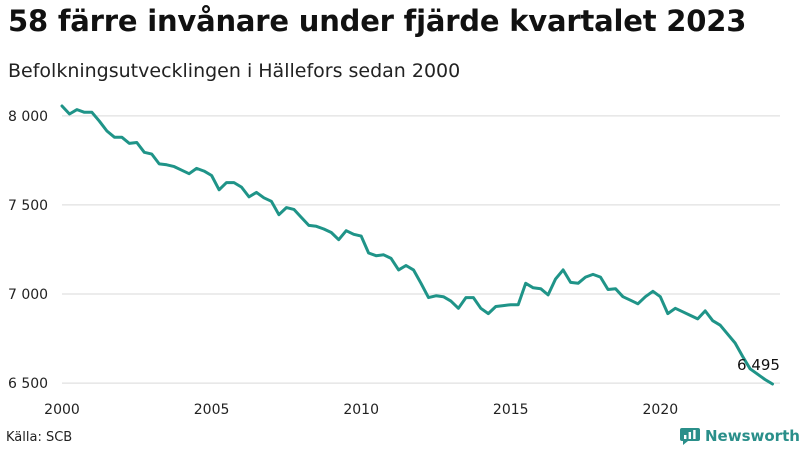 Image resolution: width=800 pixels, height=450 pixels. I want to click on x-tick-label: 2005, so click(212, 410).